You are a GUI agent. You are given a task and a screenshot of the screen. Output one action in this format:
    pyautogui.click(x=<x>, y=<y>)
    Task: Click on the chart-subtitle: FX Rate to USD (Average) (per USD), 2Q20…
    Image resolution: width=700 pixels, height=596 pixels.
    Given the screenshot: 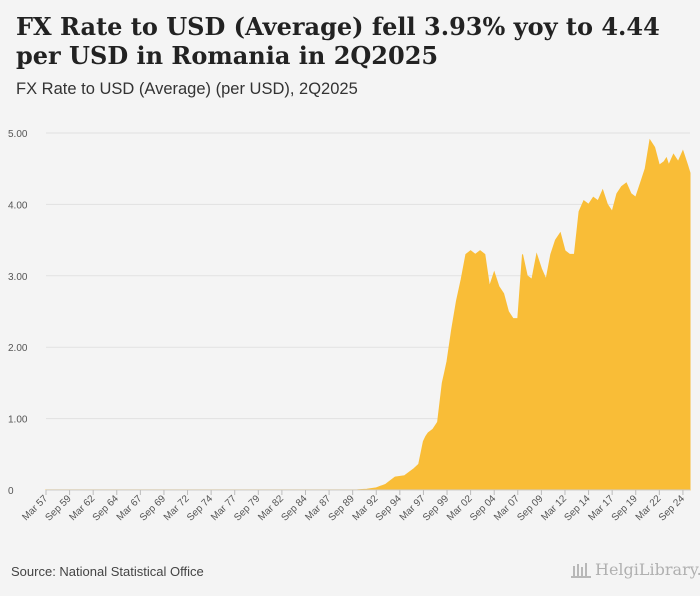 What is the action you would take?
    pyautogui.click(x=187, y=89)
    